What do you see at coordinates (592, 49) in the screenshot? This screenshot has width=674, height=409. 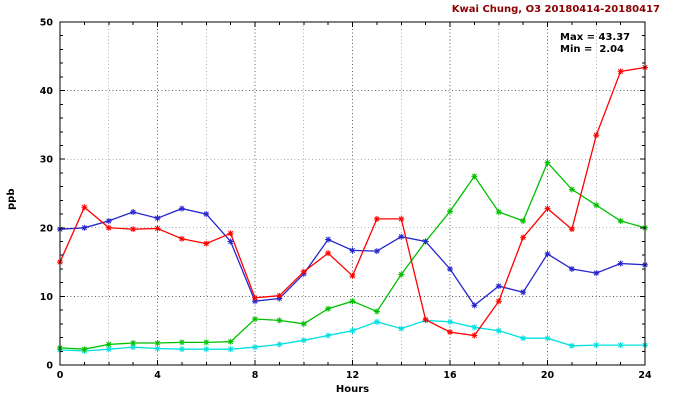 I see `min-annotation: Min = 2.04` at bounding box center [592, 49].